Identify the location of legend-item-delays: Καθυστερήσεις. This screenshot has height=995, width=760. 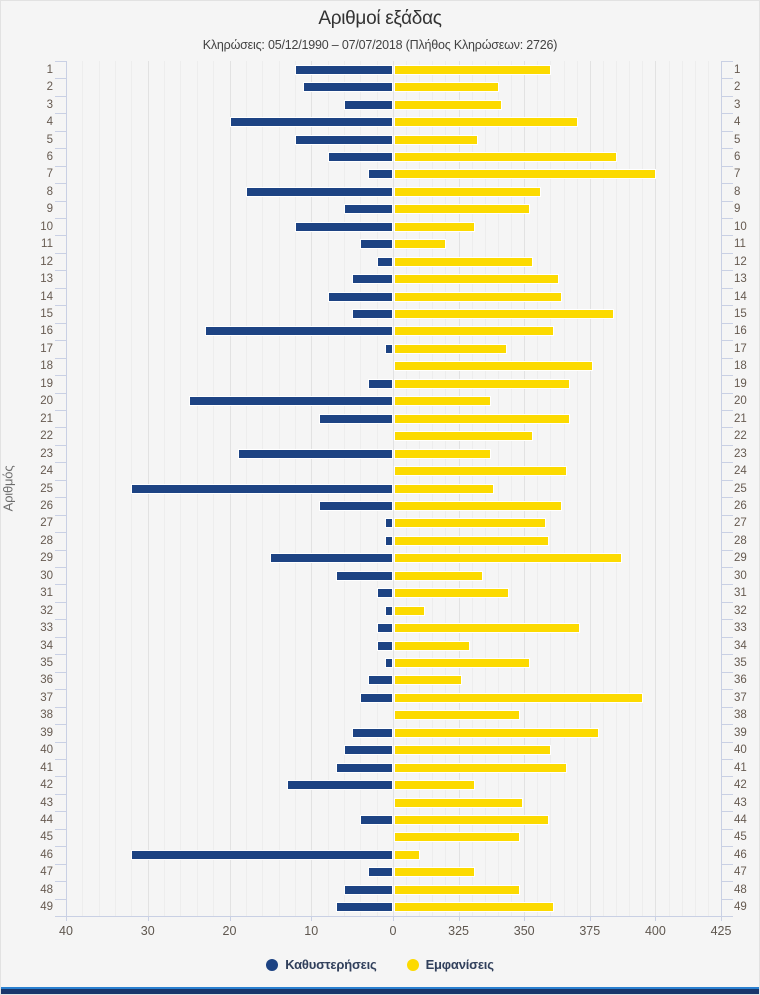
(321, 964).